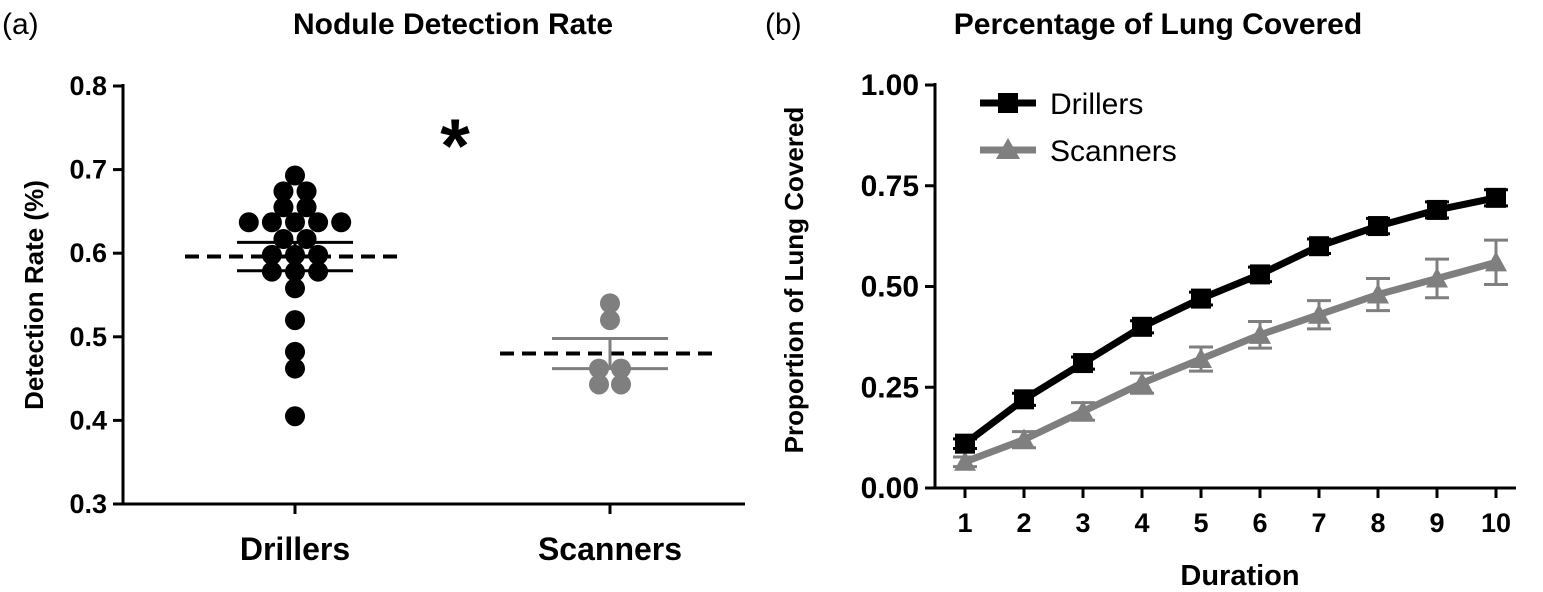 The height and width of the screenshot is (592, 1543). Describe the element at coordinates (1023, 523) in the screenshot. I see `panel-b-x-tick-label: 2` at that location.